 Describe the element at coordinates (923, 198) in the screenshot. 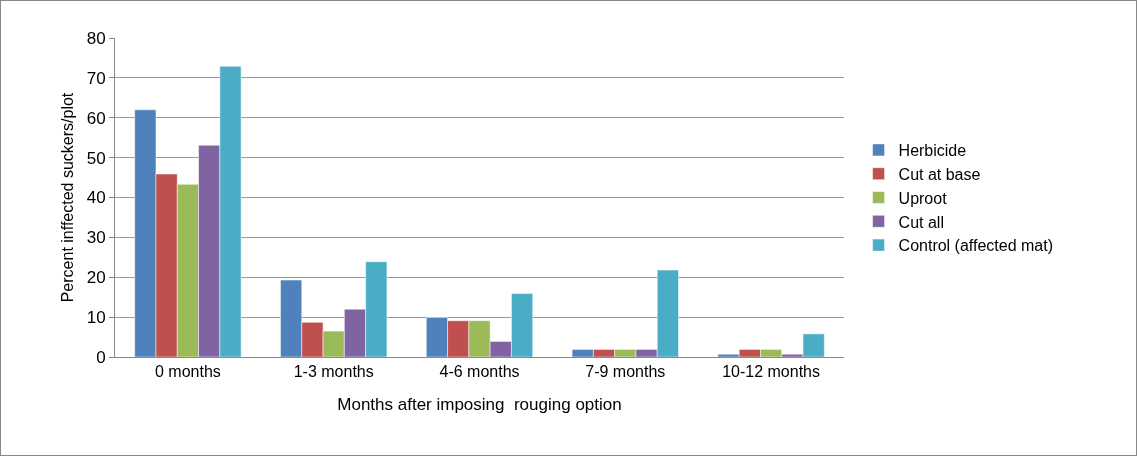

I see `legend-label: Uproot` at that location.